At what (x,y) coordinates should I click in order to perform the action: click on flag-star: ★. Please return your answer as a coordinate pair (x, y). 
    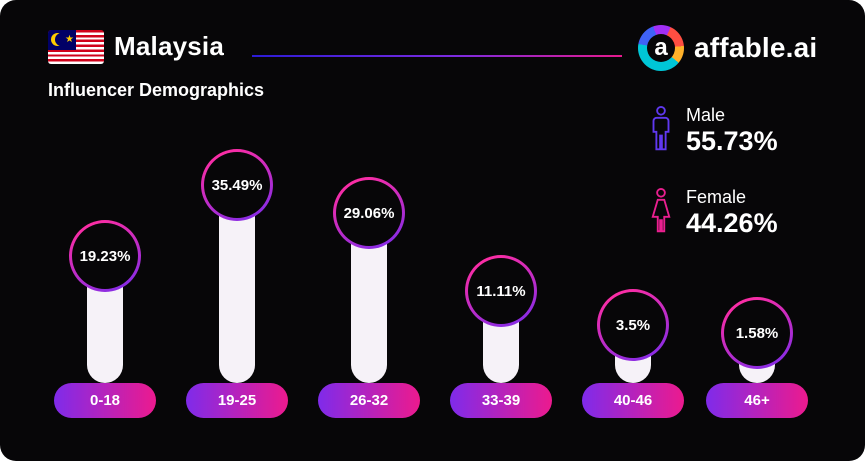
    Looking at the image, I should click on (69, 39).